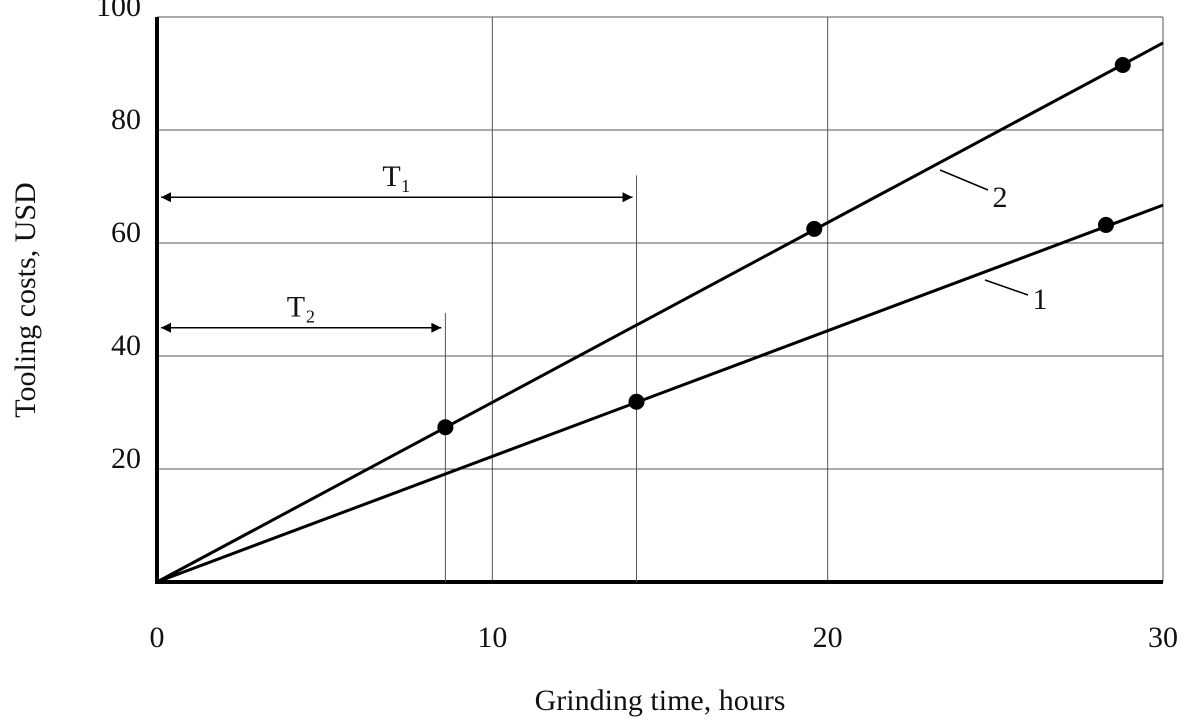  What do you see at coordinates (126, 232) in the screenshot?
I see `y-tick-label: 60` at bounding box center [126, 232].